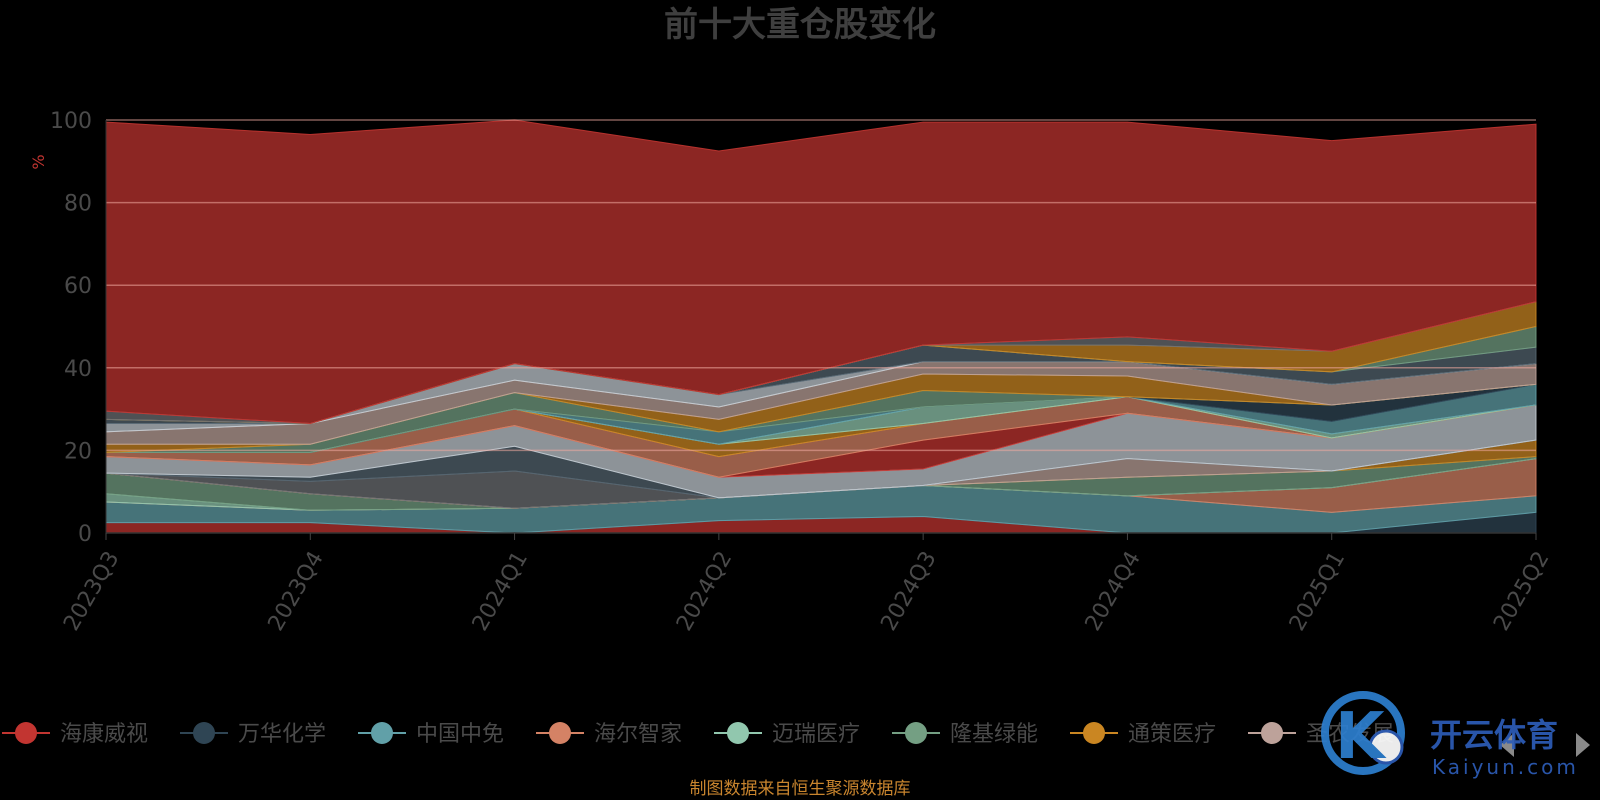 The height and width of the screenshot is (800, 1600). What do you see at coordinates (296, 591) in the screenshot?
I see `x-tick-label: 2023Q4` at bounding box center [296, 591].